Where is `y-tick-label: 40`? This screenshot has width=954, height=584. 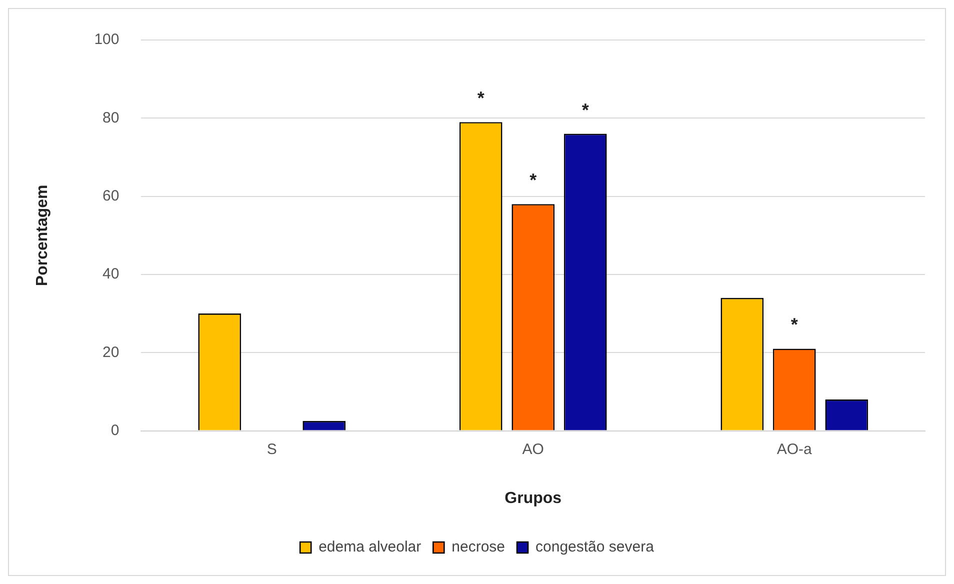
y-tick-label: 40 is located at coordinates (111, 274).